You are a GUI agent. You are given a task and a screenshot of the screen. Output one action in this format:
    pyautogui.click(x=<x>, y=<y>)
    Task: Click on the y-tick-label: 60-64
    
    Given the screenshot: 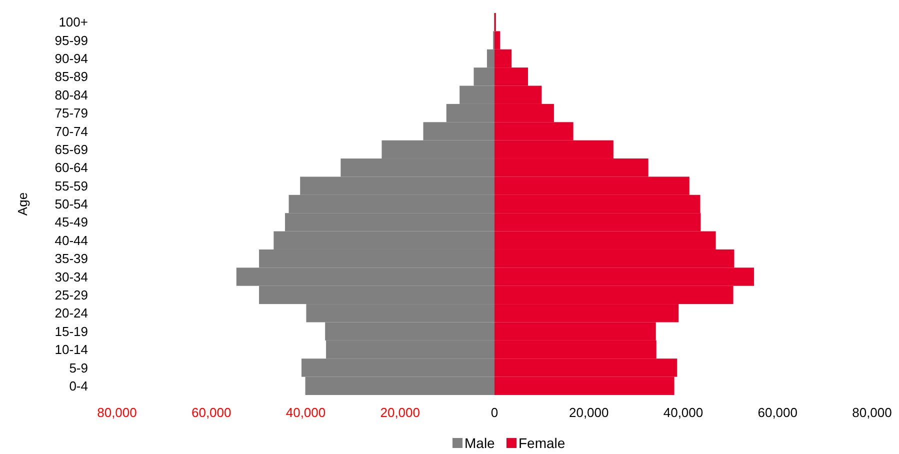 What is the action you would take?
    pyautogui.click(x=71, y=168)
    